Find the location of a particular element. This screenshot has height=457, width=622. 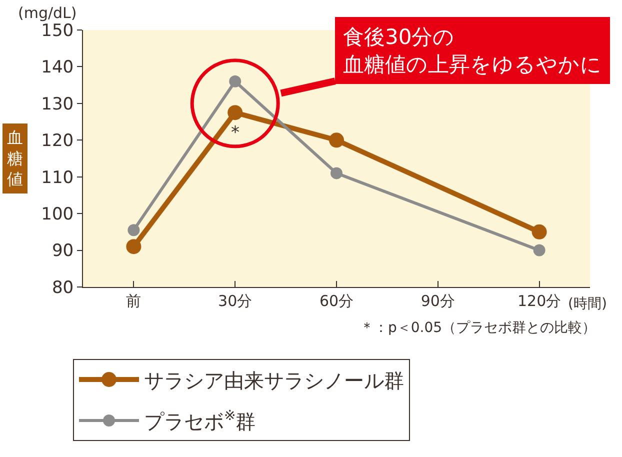

x-tick-label: 60分 is located at coordinates (336, 301).